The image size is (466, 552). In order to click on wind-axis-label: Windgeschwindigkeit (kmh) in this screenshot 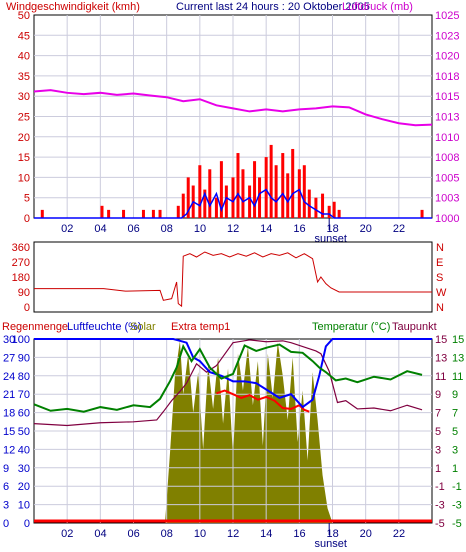, I will do `click(73, 7)`.